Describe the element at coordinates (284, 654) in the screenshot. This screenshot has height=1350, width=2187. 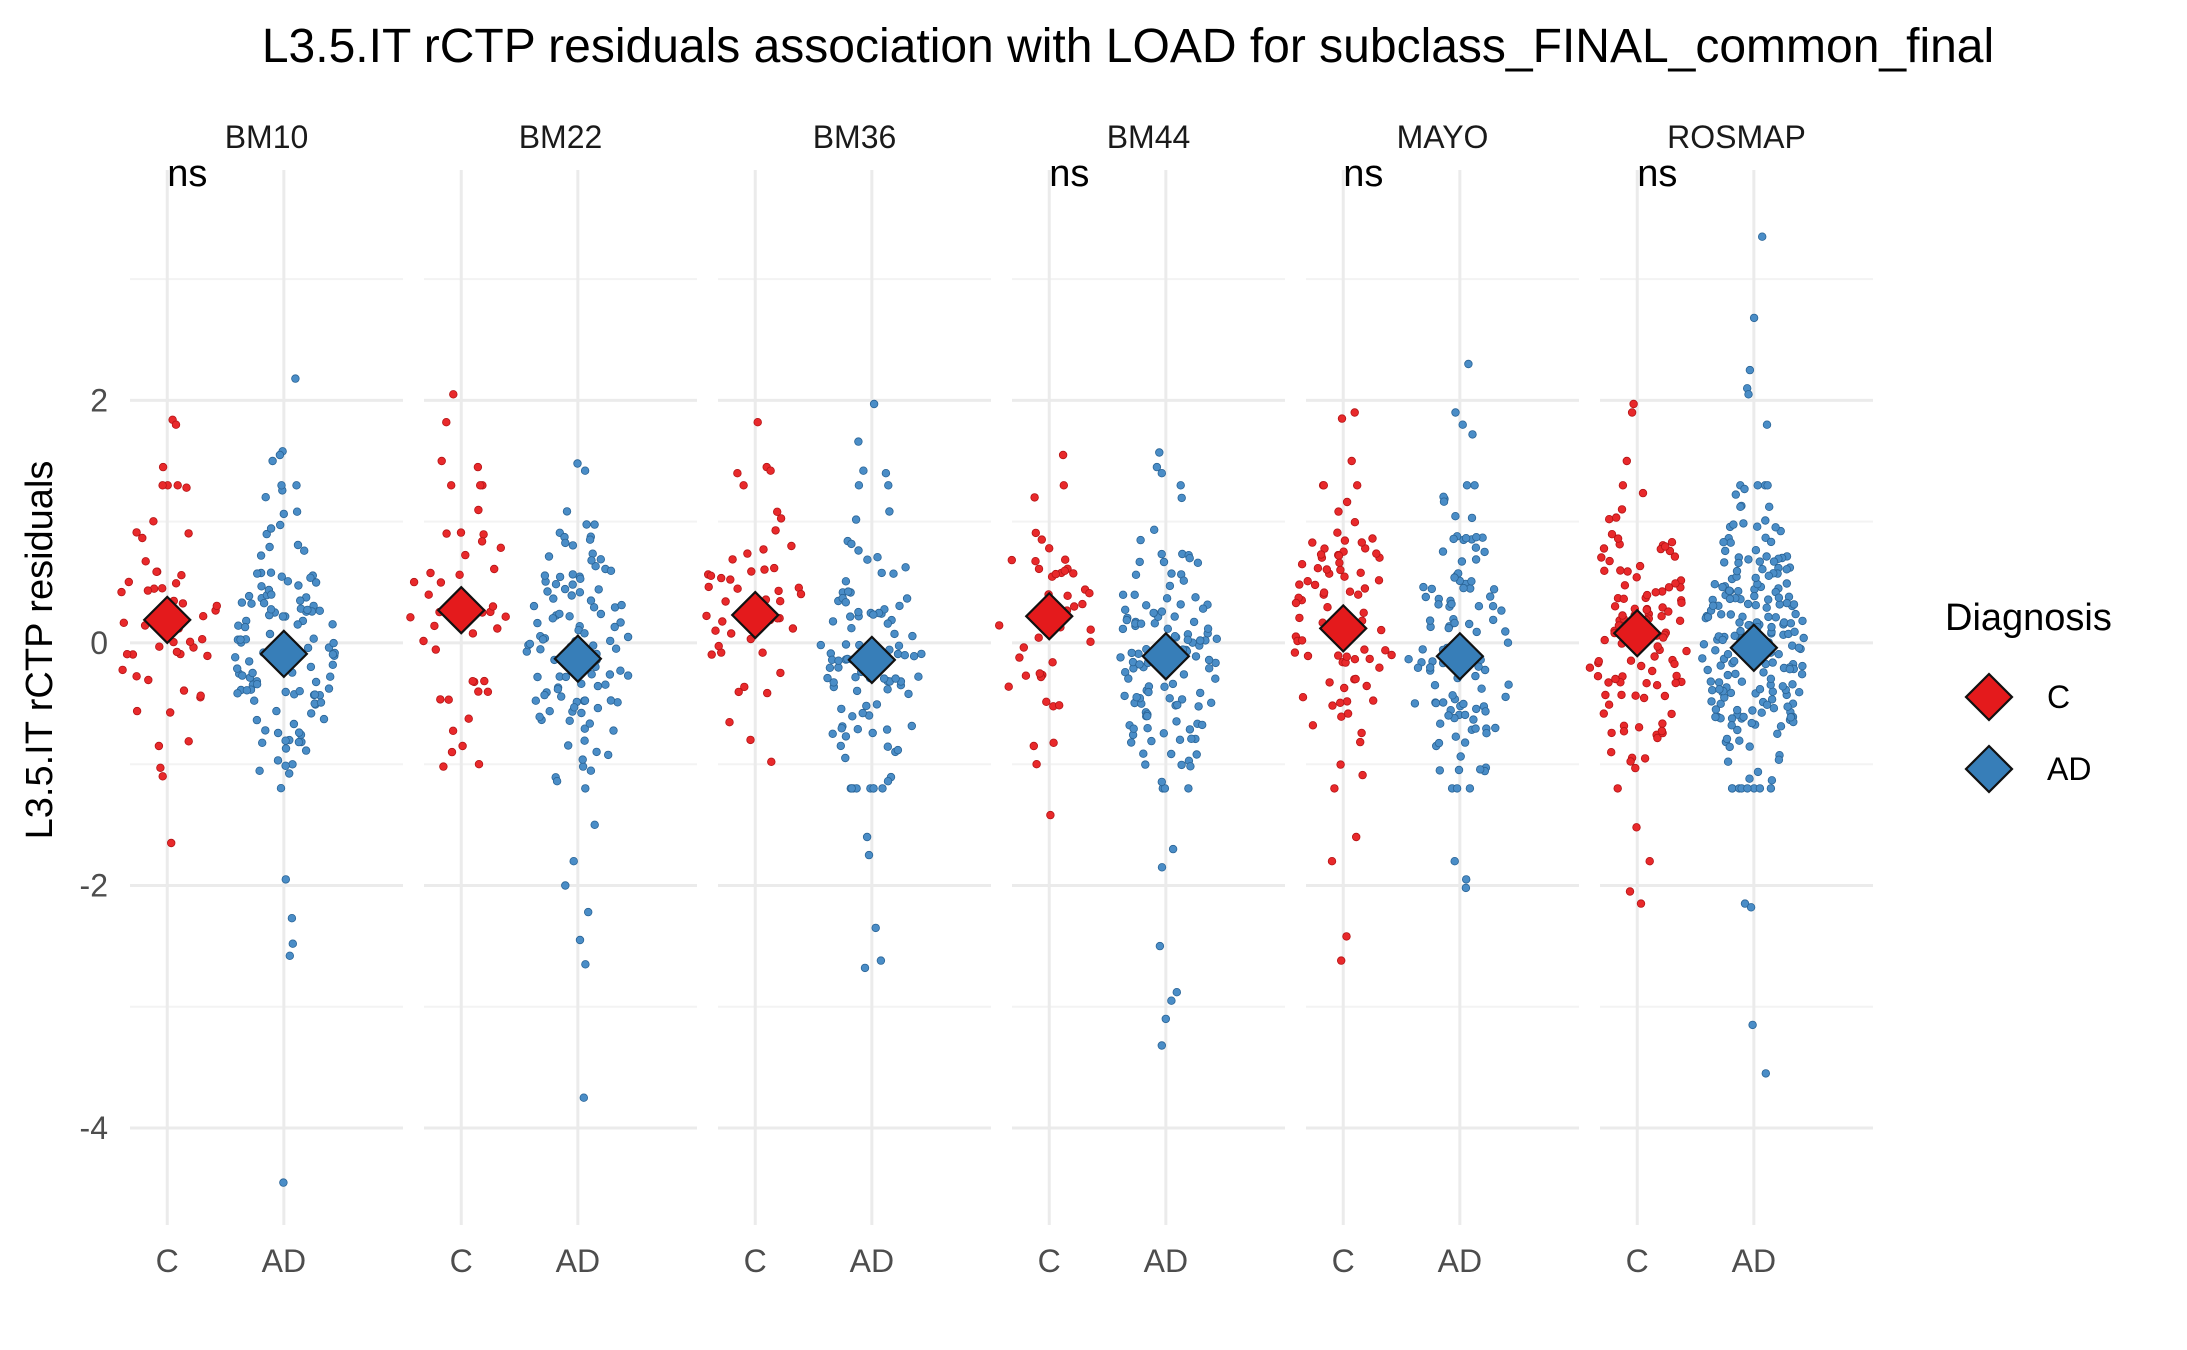
I see `mean-marker-ad` at that location.